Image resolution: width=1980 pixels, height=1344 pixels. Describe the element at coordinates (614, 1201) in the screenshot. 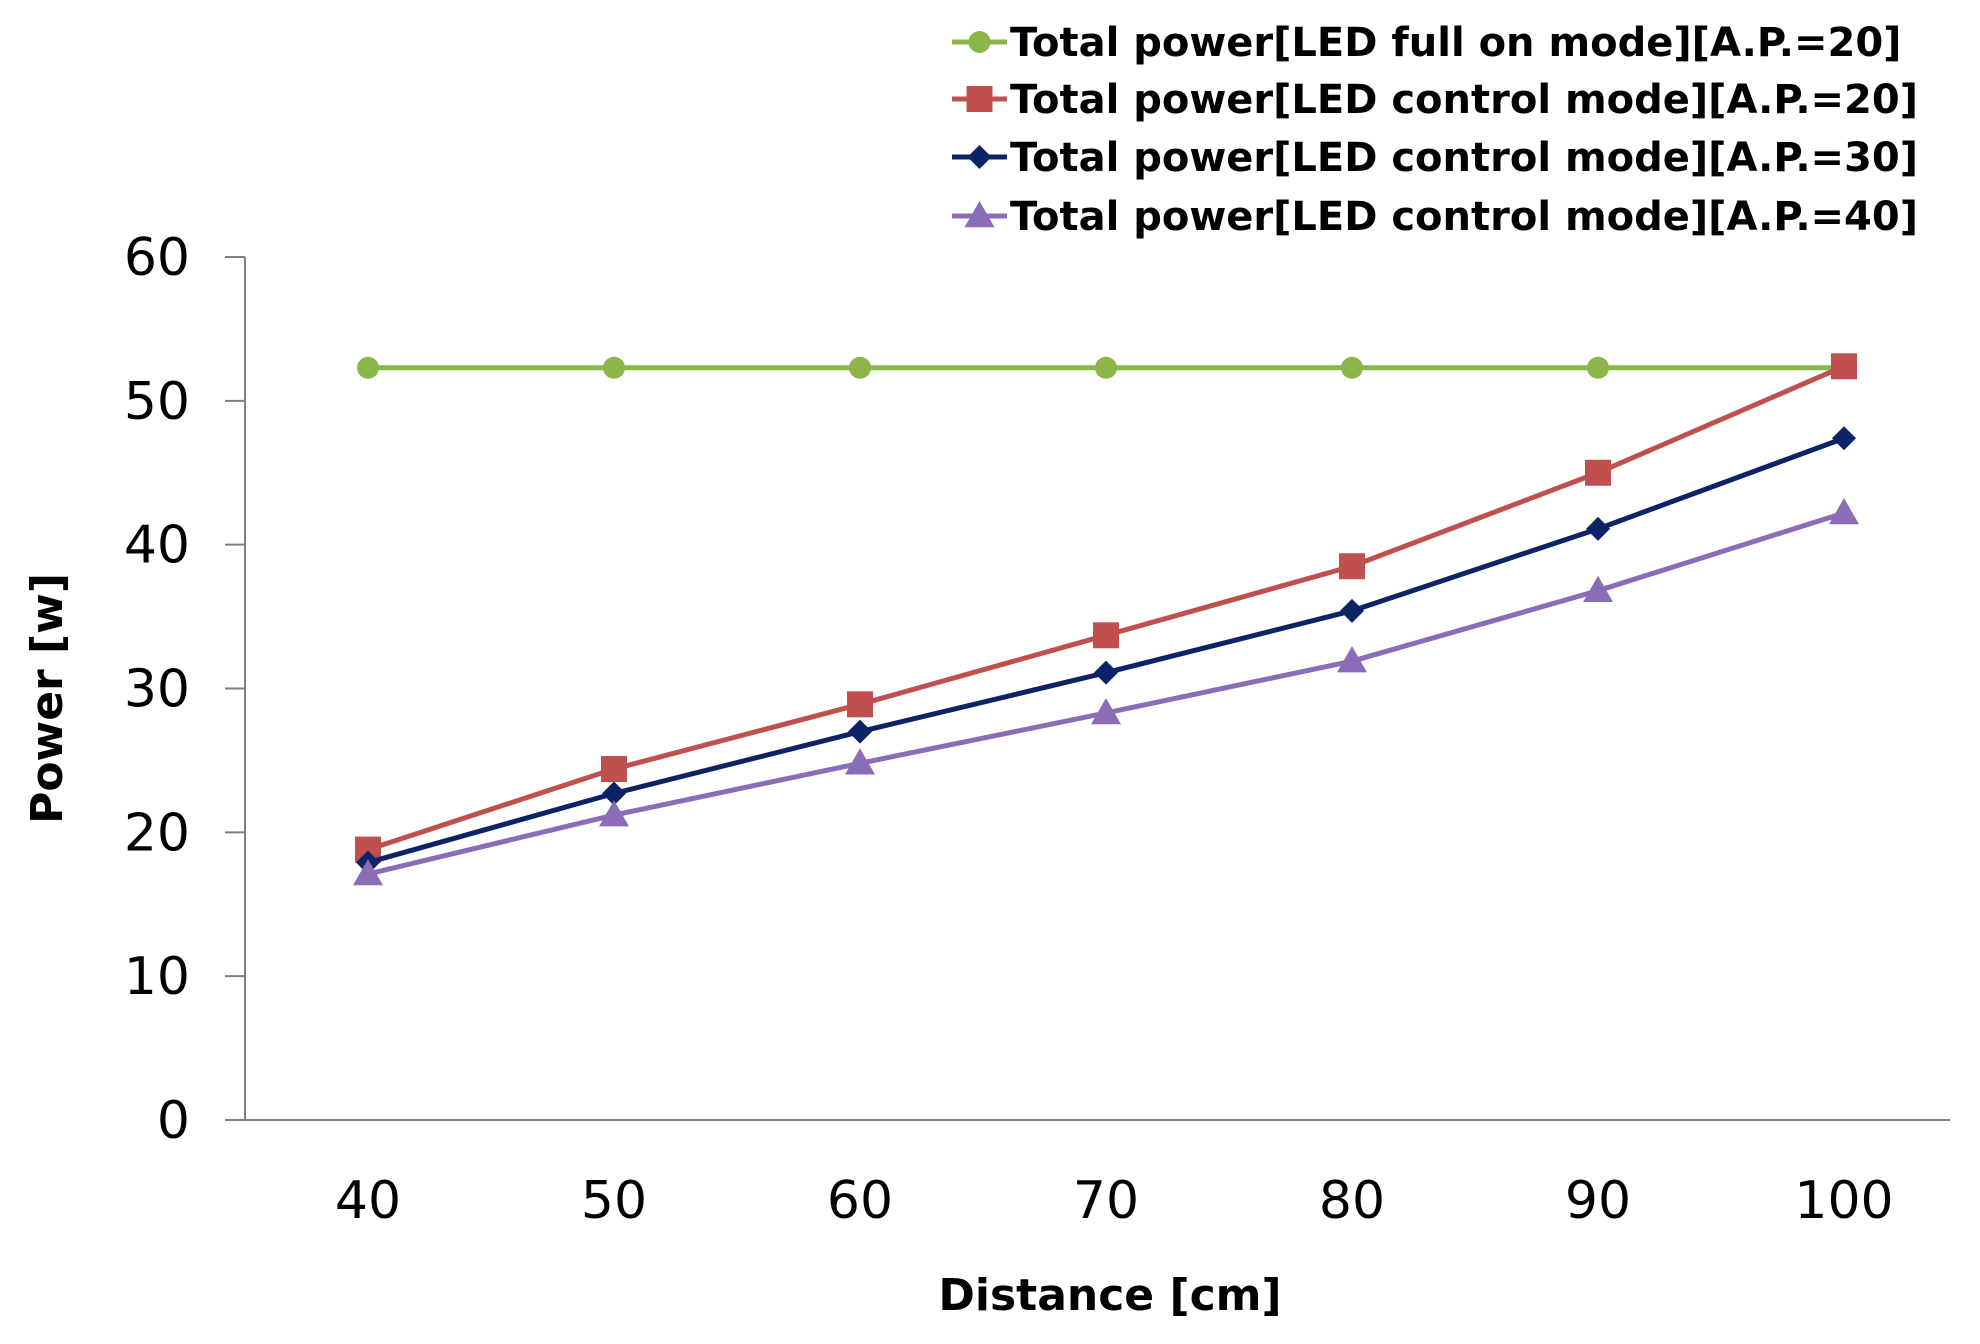

I see `x-tick-label: 50` at that location.